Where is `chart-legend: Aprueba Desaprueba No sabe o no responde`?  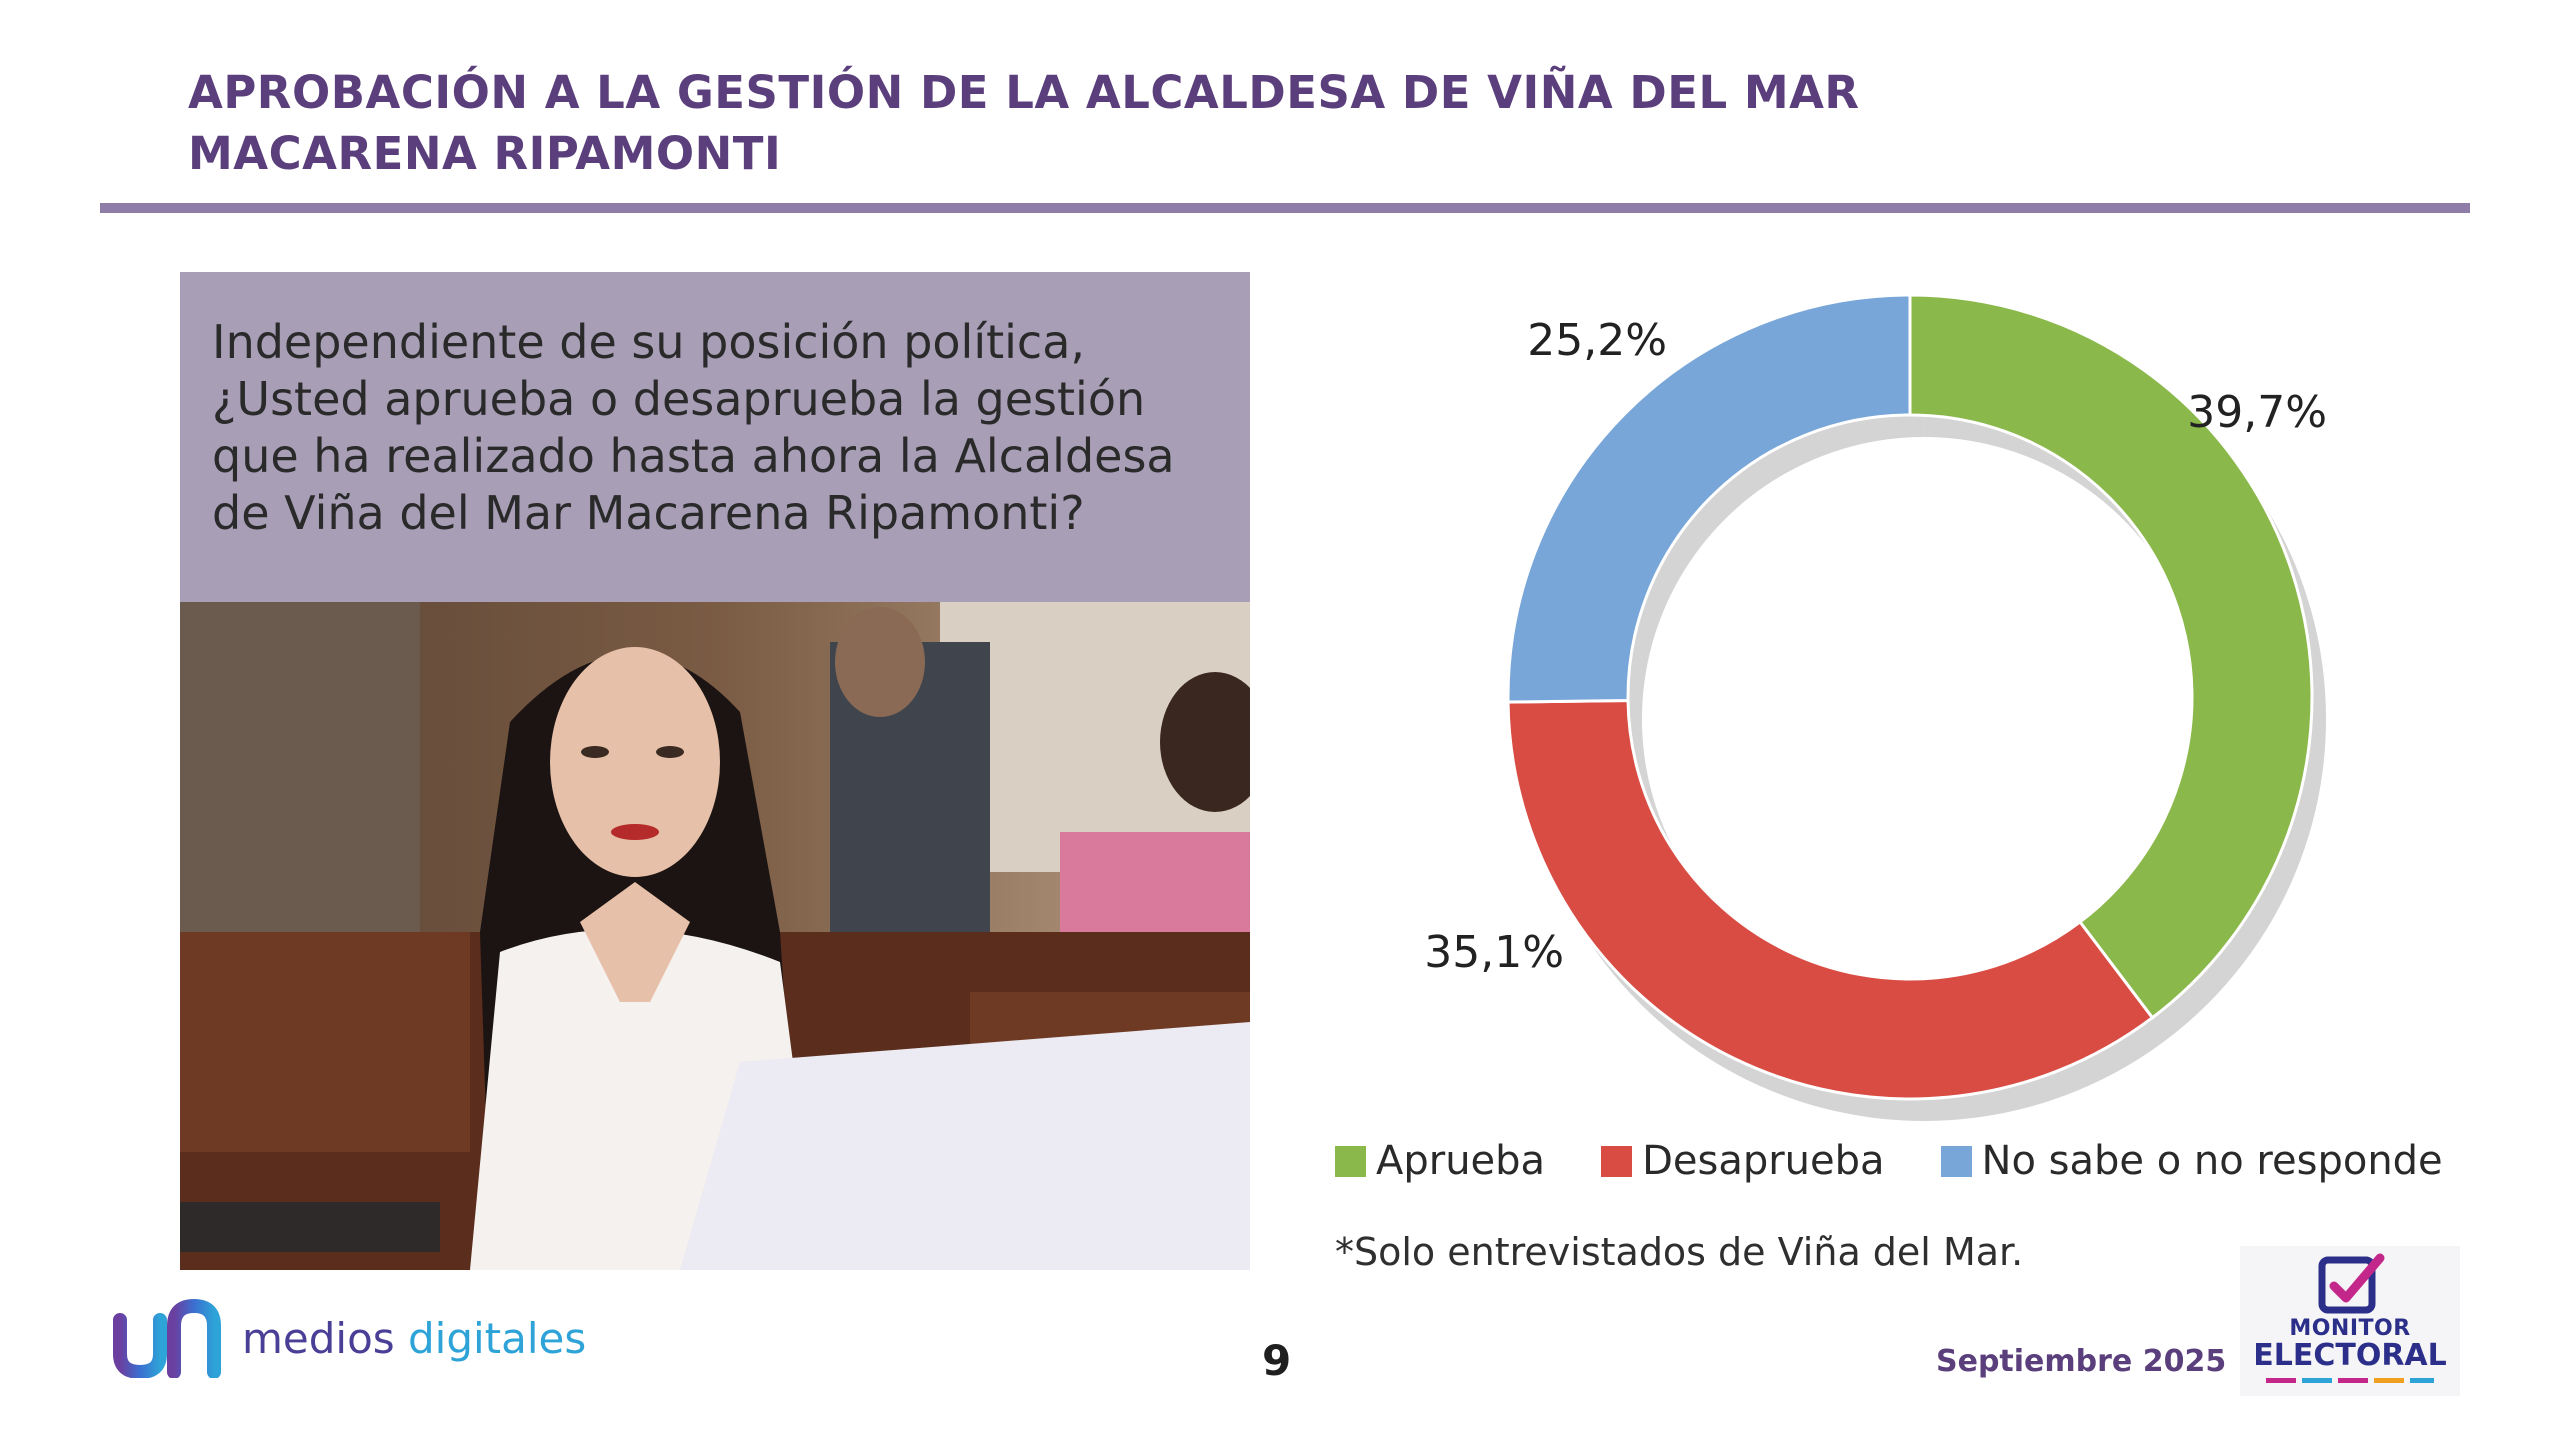 chart-legend: Aprueba Desaprueba No sabe o no responde is located at coordinates (1889, 1161).